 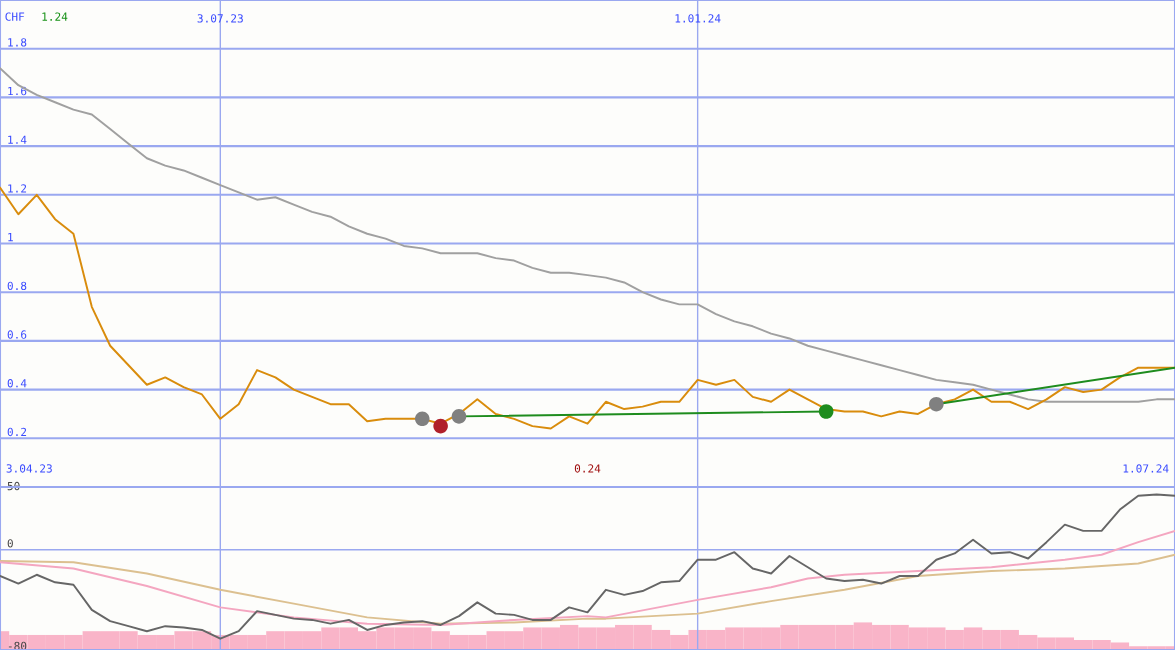 What do you see at coordinates (15, 16) in the screenshot?
I see `y-axis-title: CHF` at bounding box center [15, 16].